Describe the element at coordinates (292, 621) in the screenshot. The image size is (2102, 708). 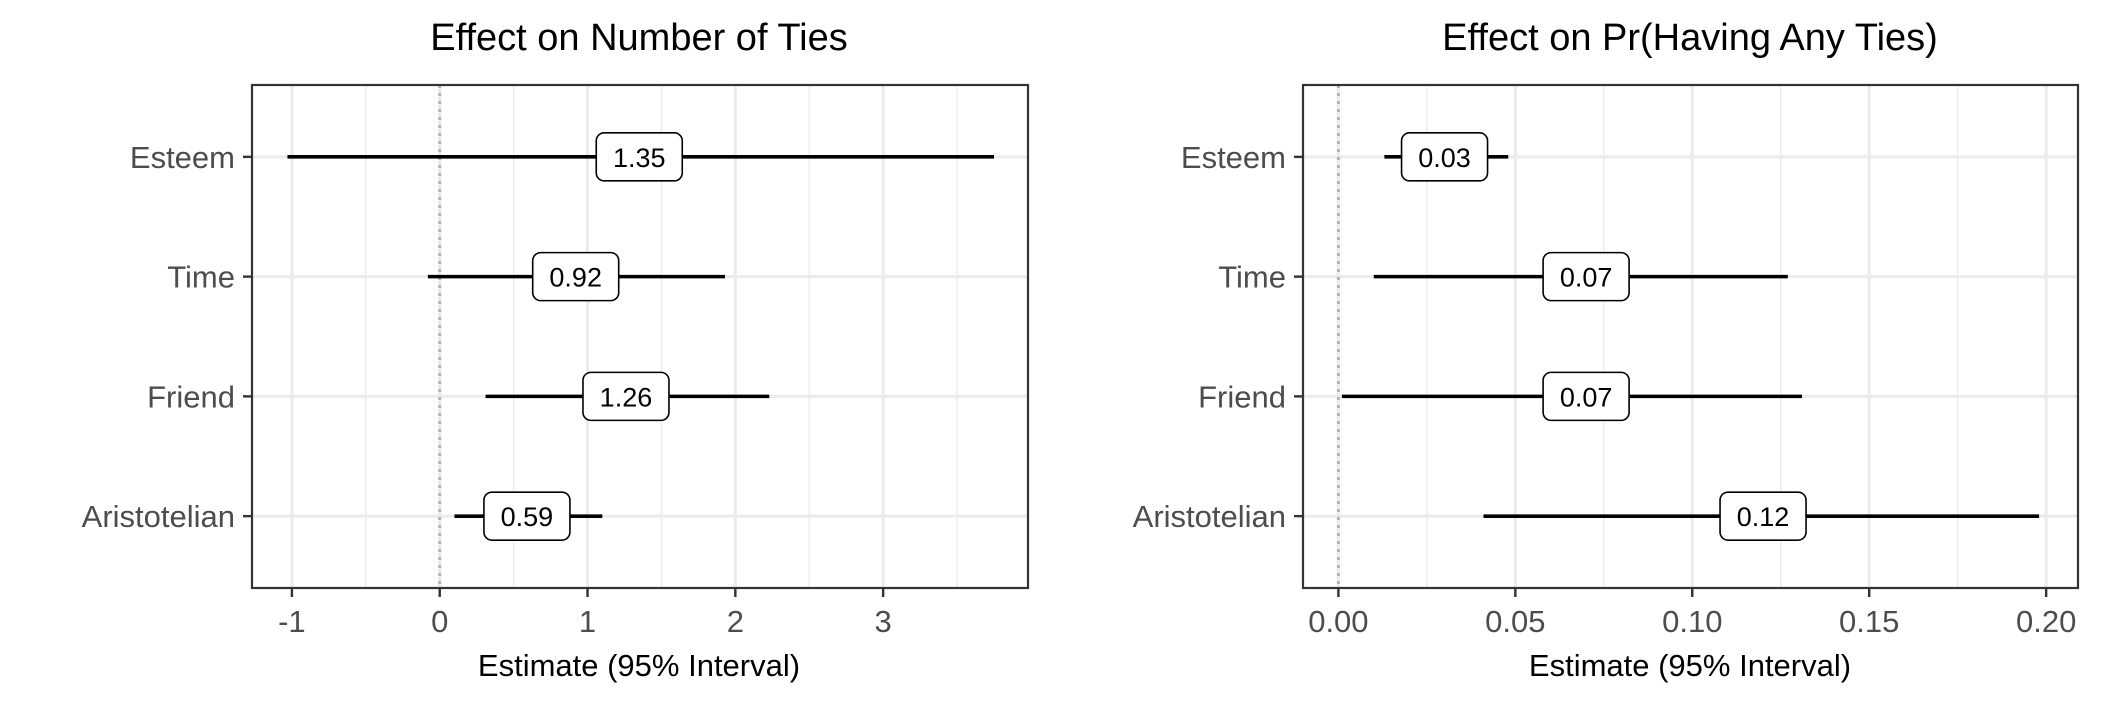
I see `left-x-tick-label: -1` at that location.